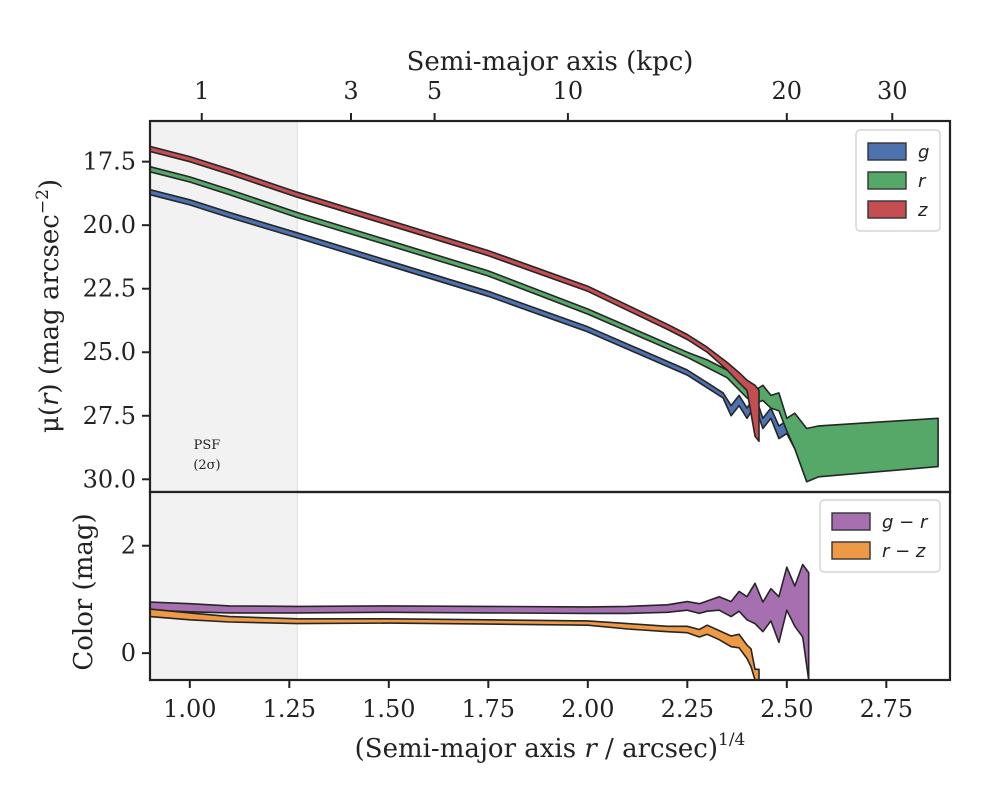 Image resolution: width=1000 pixels, height=800 pixels. What do you see at coordinates (904, 551) in the screenshot?
I see `legend-label: r − z` at bounding box center [904, 551].